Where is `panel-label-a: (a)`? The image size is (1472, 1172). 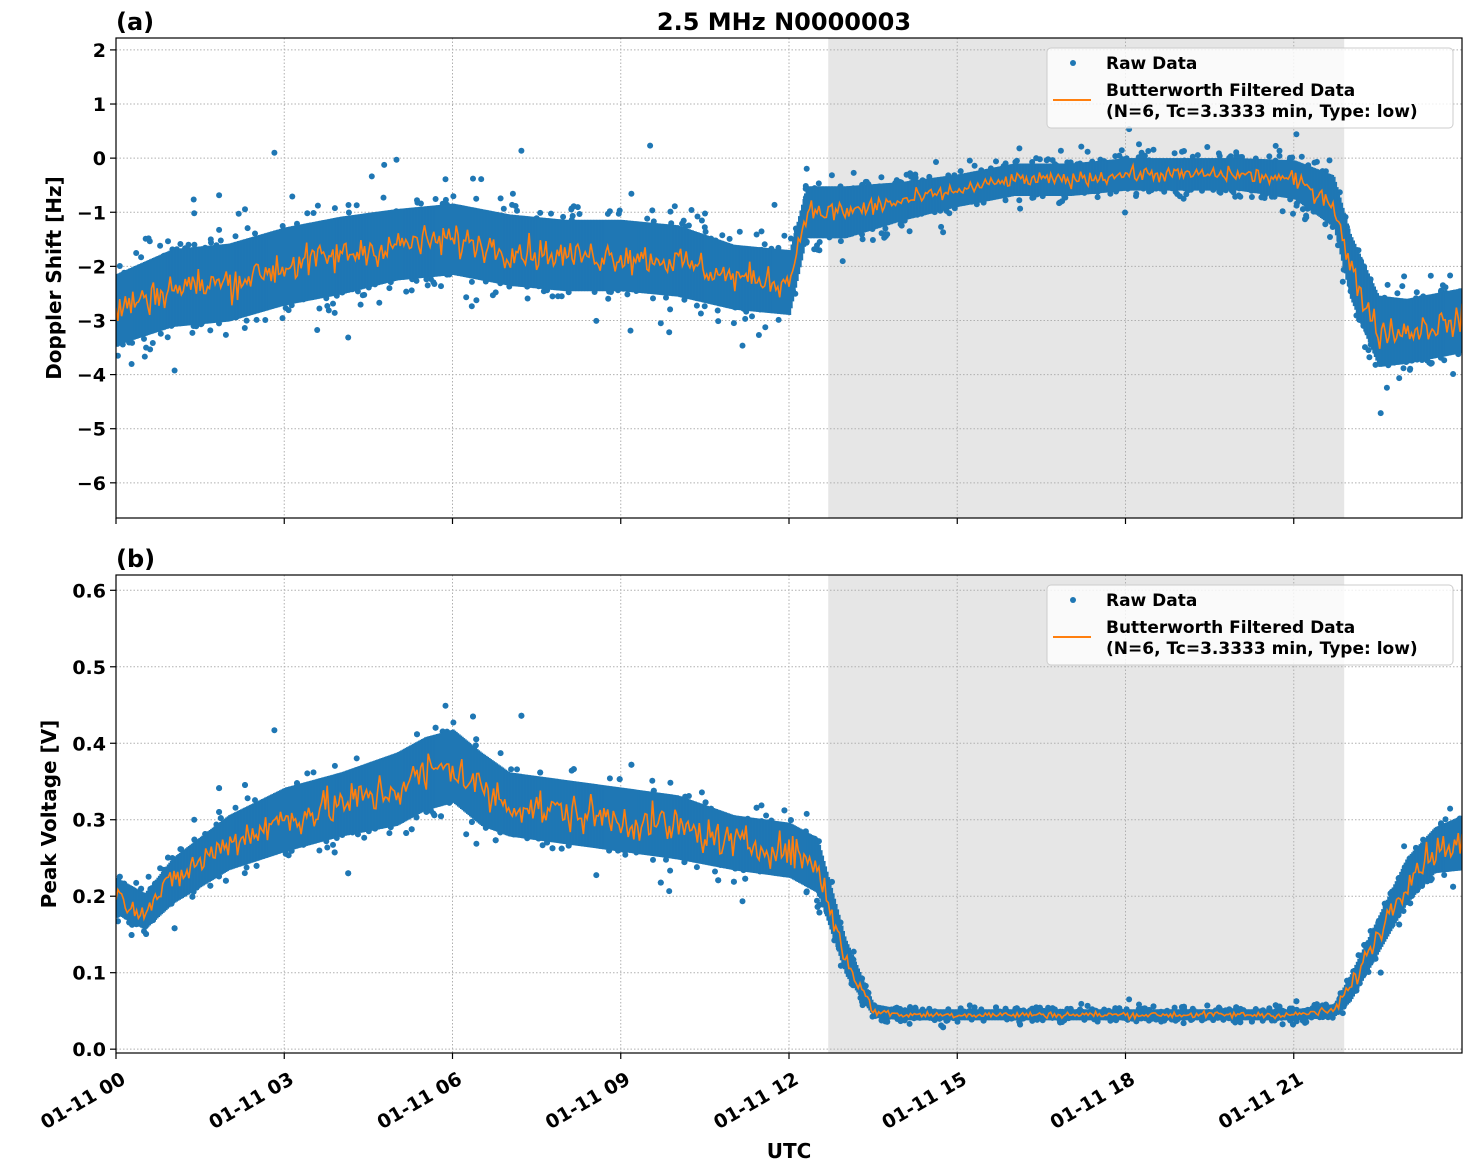 panel-label-a: (a) is located at coordinates (135, 22).